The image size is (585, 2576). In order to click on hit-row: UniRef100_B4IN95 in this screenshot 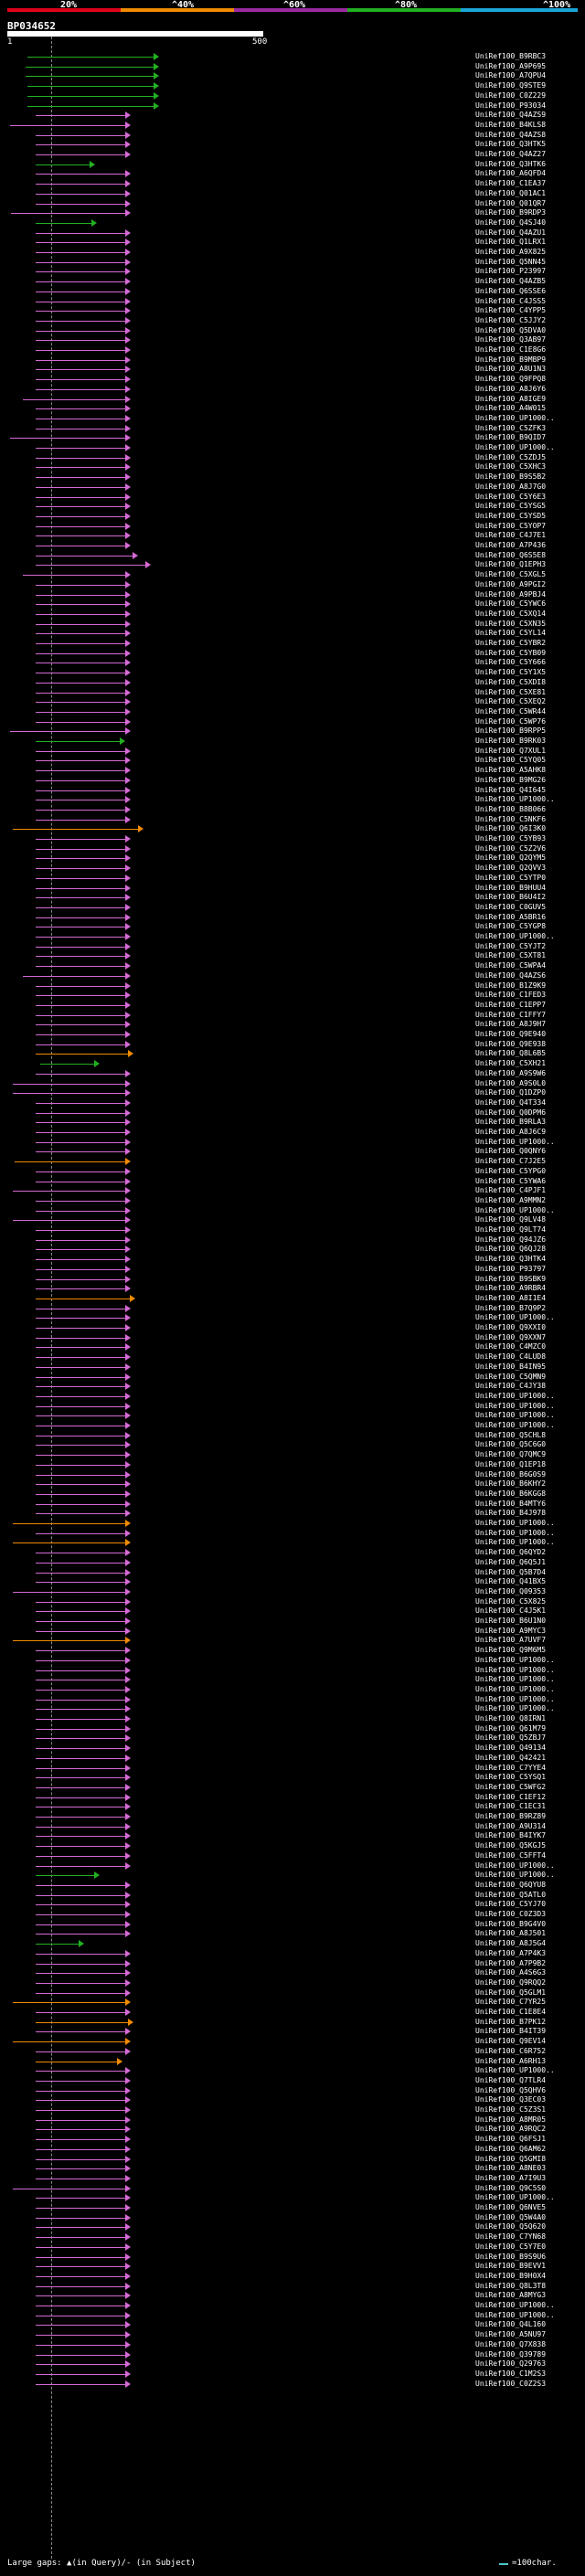, I will do `click(293, 1366)`.